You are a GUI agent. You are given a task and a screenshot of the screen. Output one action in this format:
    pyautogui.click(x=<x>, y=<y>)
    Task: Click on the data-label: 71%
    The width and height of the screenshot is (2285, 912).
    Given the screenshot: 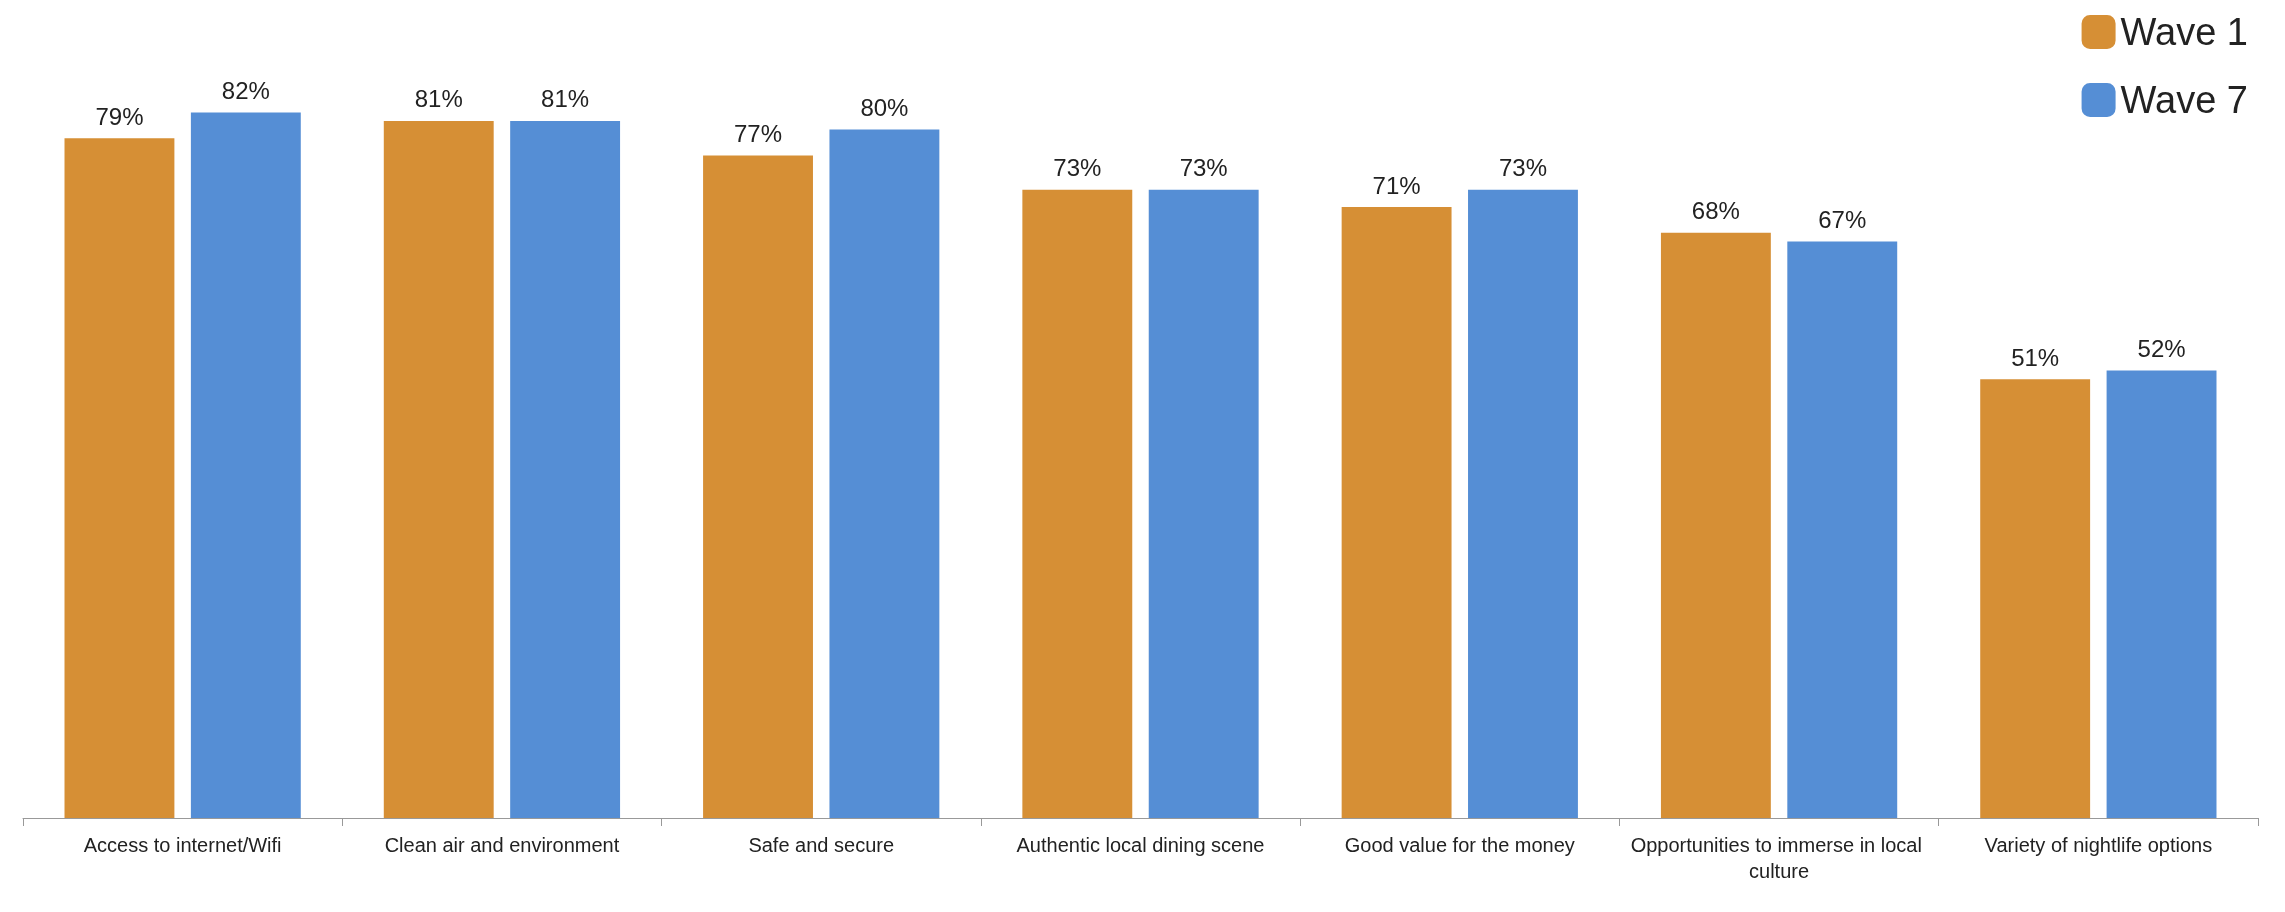 What is the action you would take?
    pyautogui.click(x=1396, y=185)
    